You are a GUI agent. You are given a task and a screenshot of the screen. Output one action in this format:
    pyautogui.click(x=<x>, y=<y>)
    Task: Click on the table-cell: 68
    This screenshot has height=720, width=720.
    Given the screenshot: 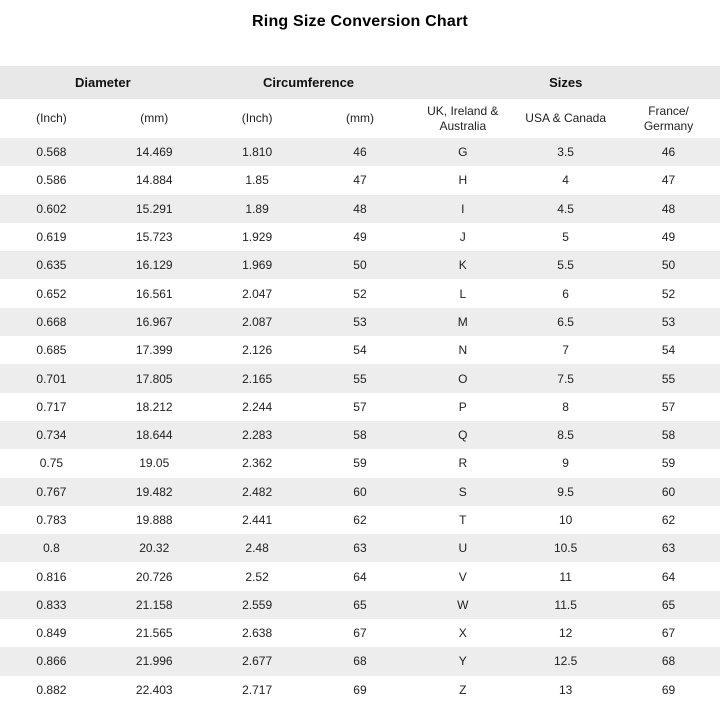 What is the action you would take?
    pyautogui.click(x=360, y=661)
    